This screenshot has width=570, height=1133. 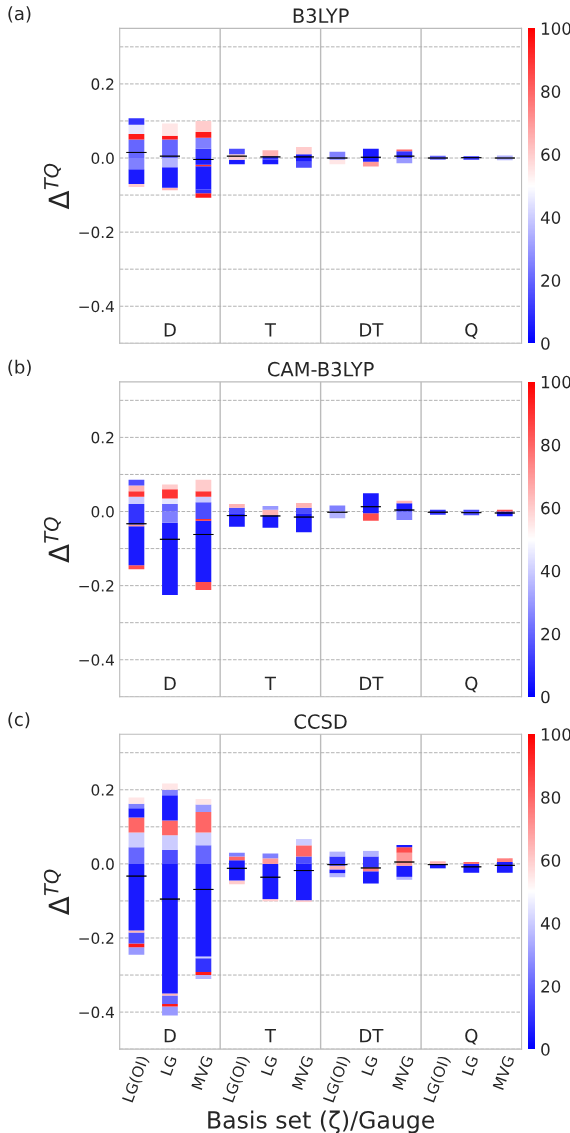 What do you see at coordinates (321, 16) in the screenshot?
I see `chart-title: B3LYP` at bounding box center [321, 16].